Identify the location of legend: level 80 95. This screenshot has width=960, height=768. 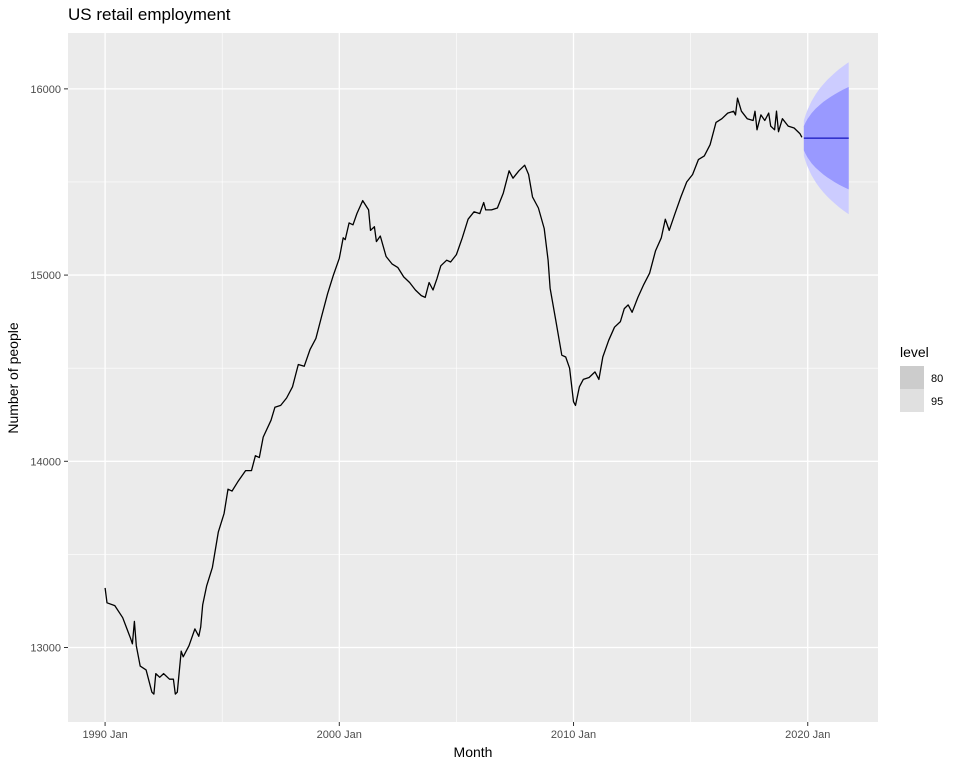
(921, 378).